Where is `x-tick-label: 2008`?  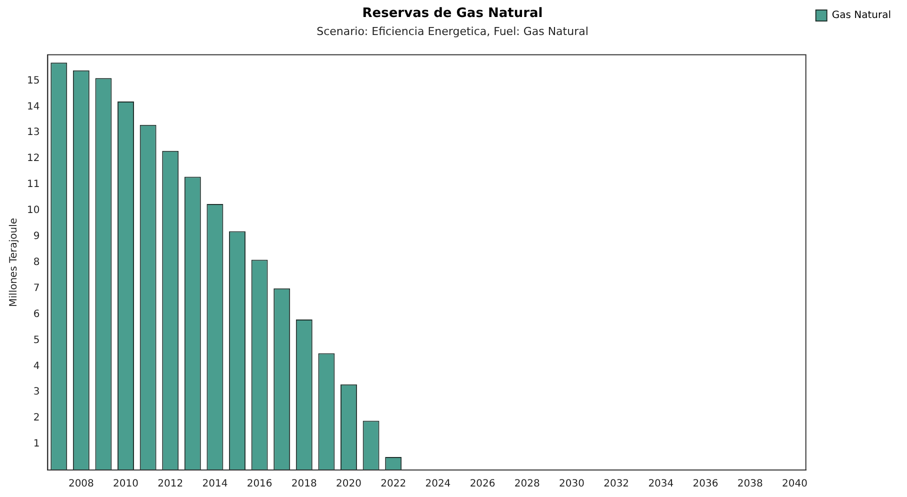 x-tick-label: 2008 is located at coordinates (81, 484).